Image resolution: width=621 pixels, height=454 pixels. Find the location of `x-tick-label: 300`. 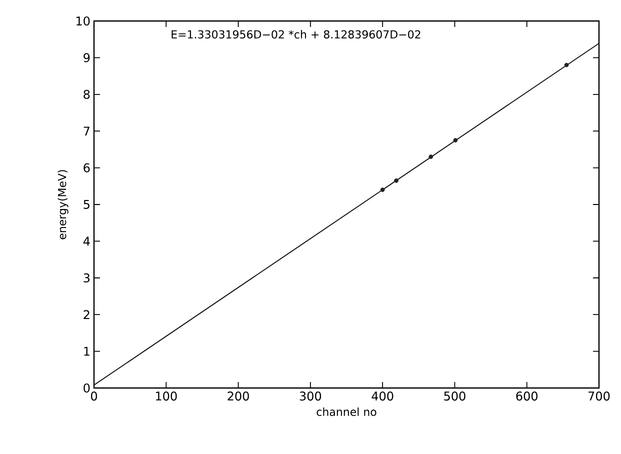

x-tick-label: 300 is located at coordinates (311, 396).